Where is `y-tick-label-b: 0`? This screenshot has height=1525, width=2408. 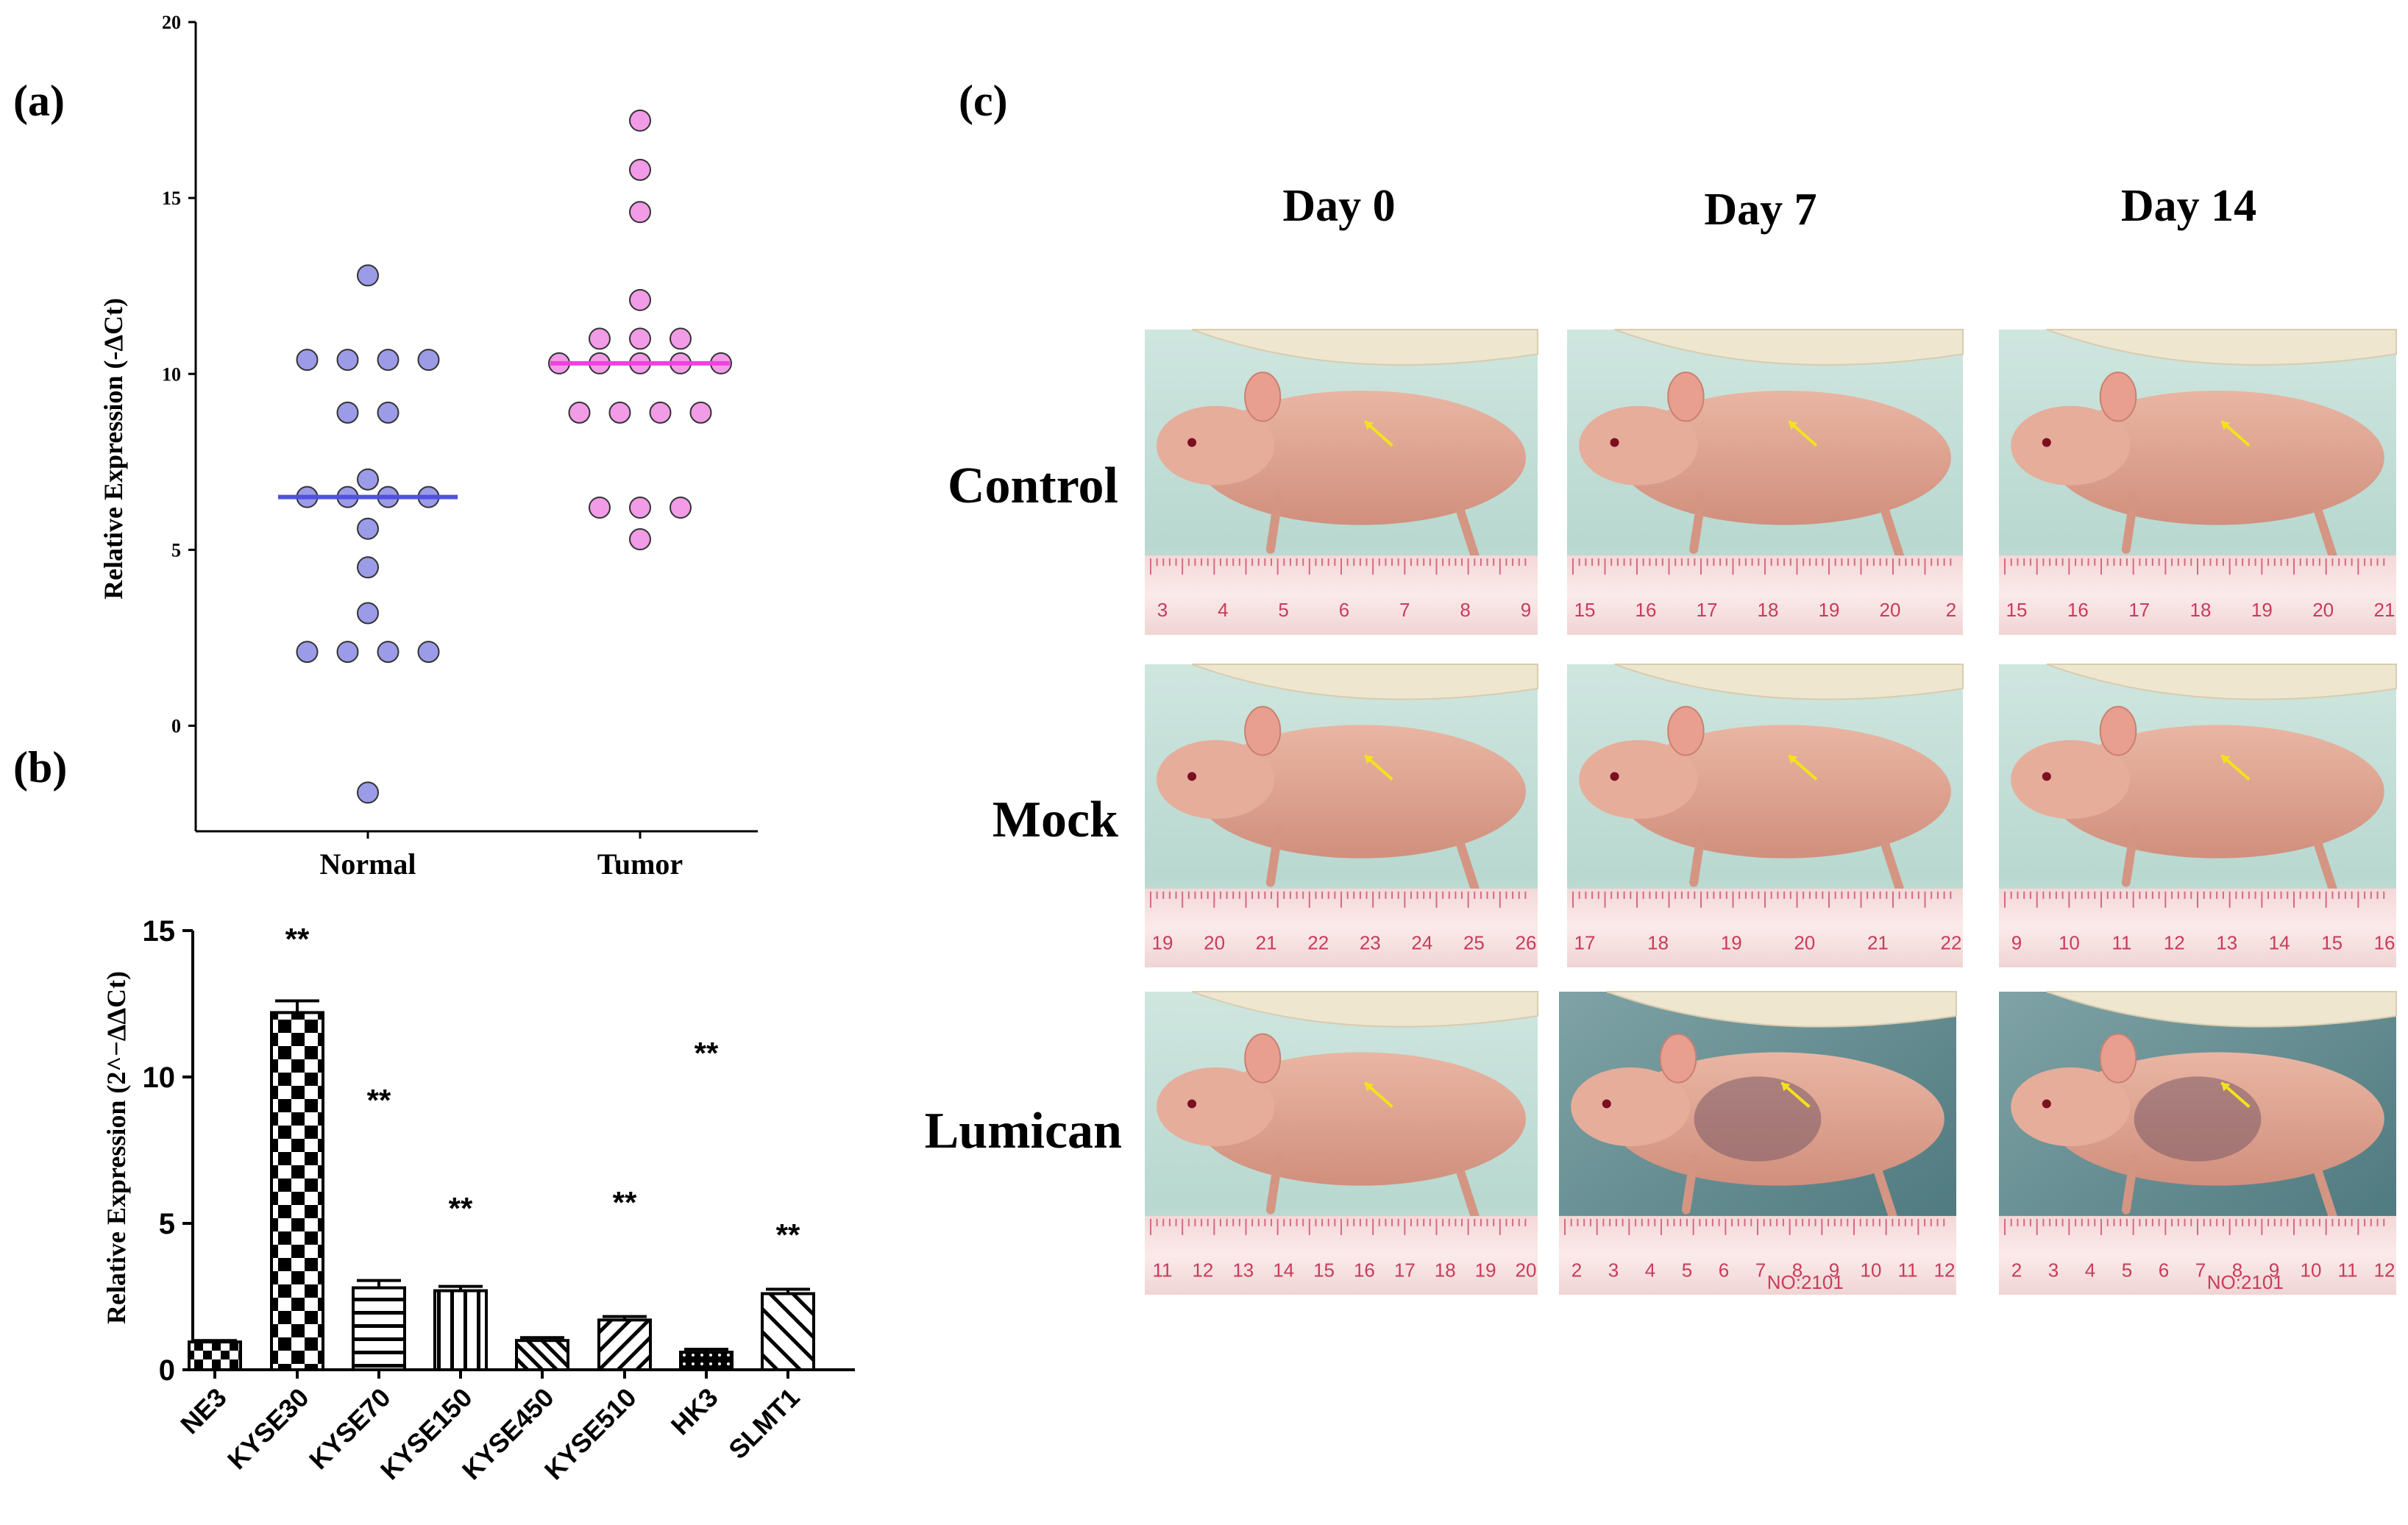
y-tick-label-b: 0 is located at coordinates (167, 1371).